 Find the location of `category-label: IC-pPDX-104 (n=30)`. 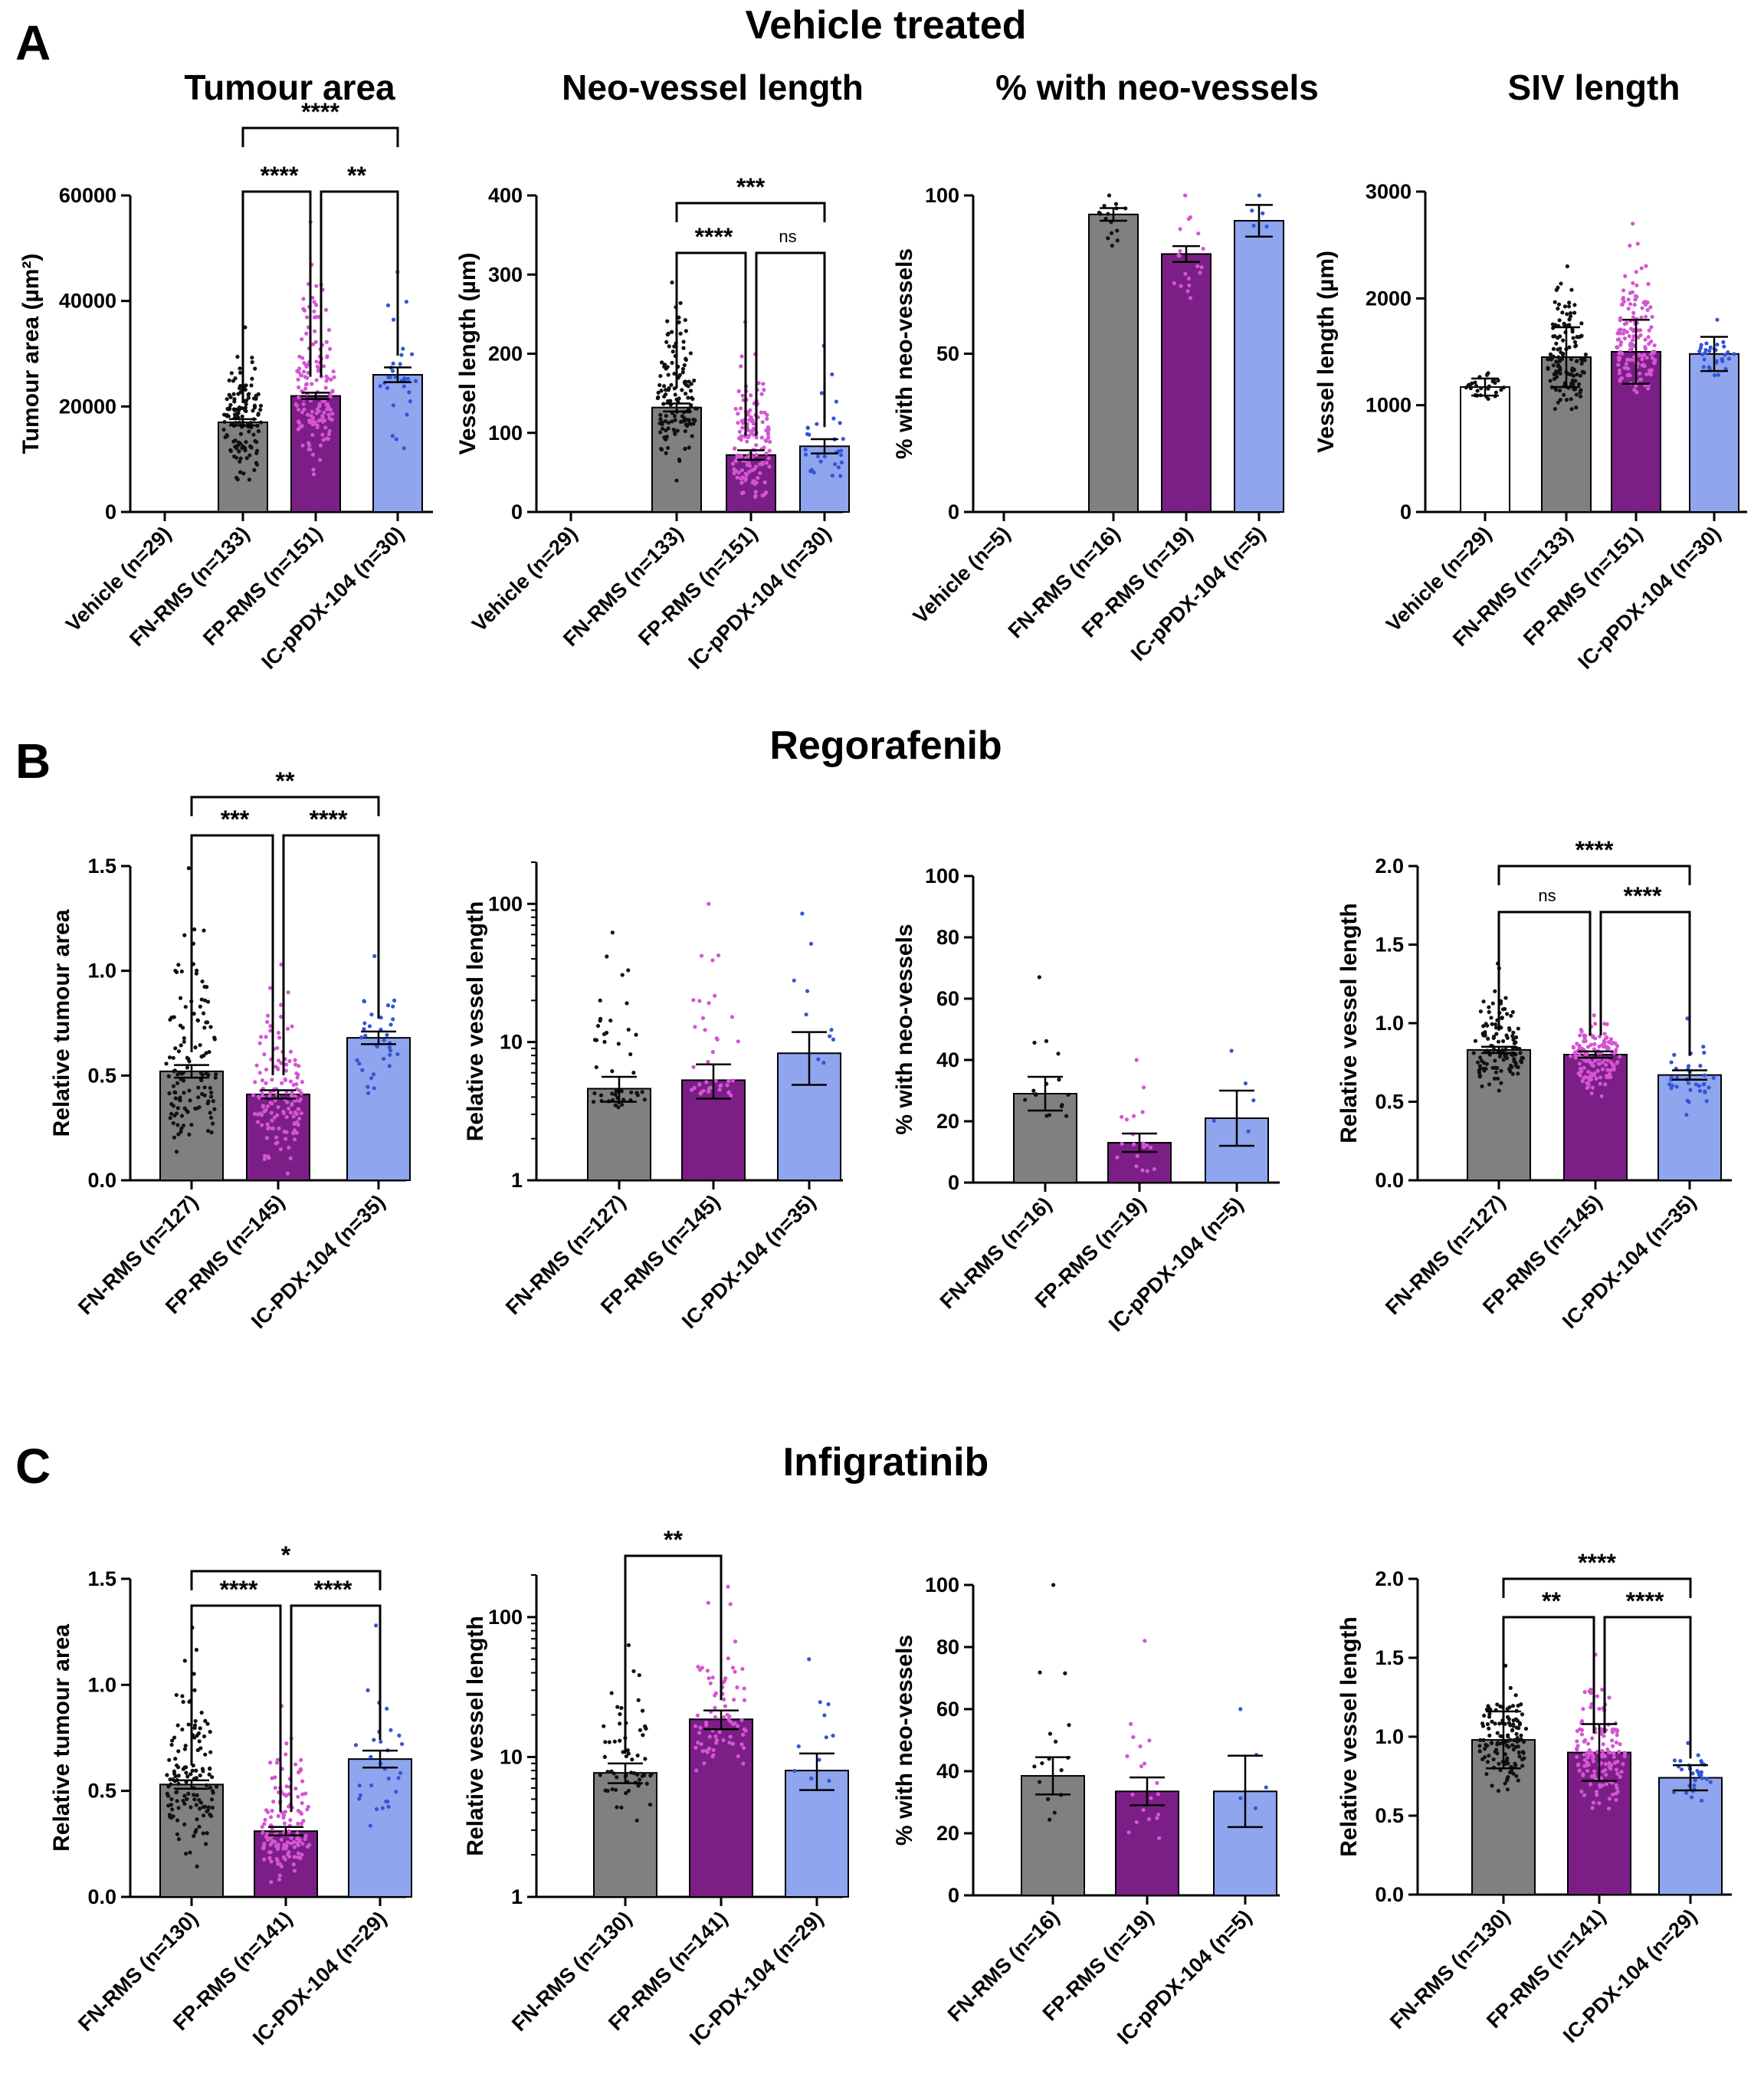

category-label: IC-pPDX-104 (n=30) is located at coordinates (1649, 598).